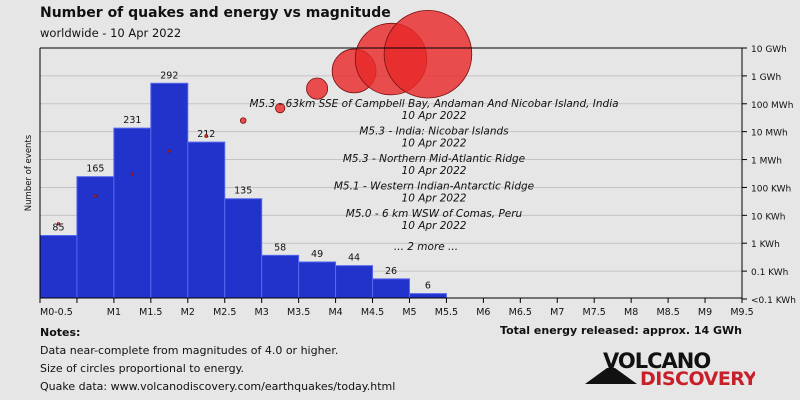  Describe the element at coordinates (611, 376) in the screenshot. I see `volcano-icon` at that location.